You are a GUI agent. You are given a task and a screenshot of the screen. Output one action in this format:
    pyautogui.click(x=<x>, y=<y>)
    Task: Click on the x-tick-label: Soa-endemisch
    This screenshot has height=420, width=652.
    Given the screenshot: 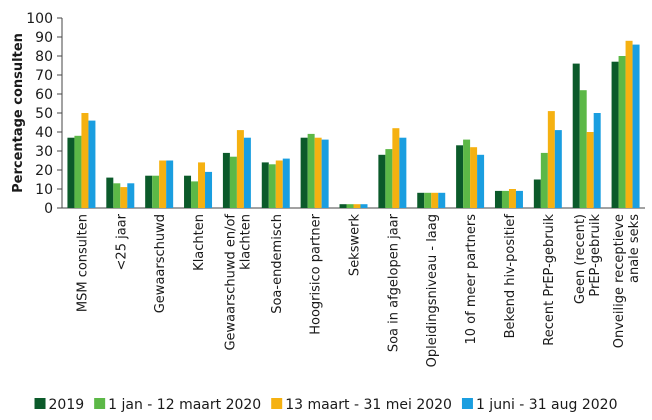 What is the action you would take?
    pyautogui.click(x=277, y=264)
    